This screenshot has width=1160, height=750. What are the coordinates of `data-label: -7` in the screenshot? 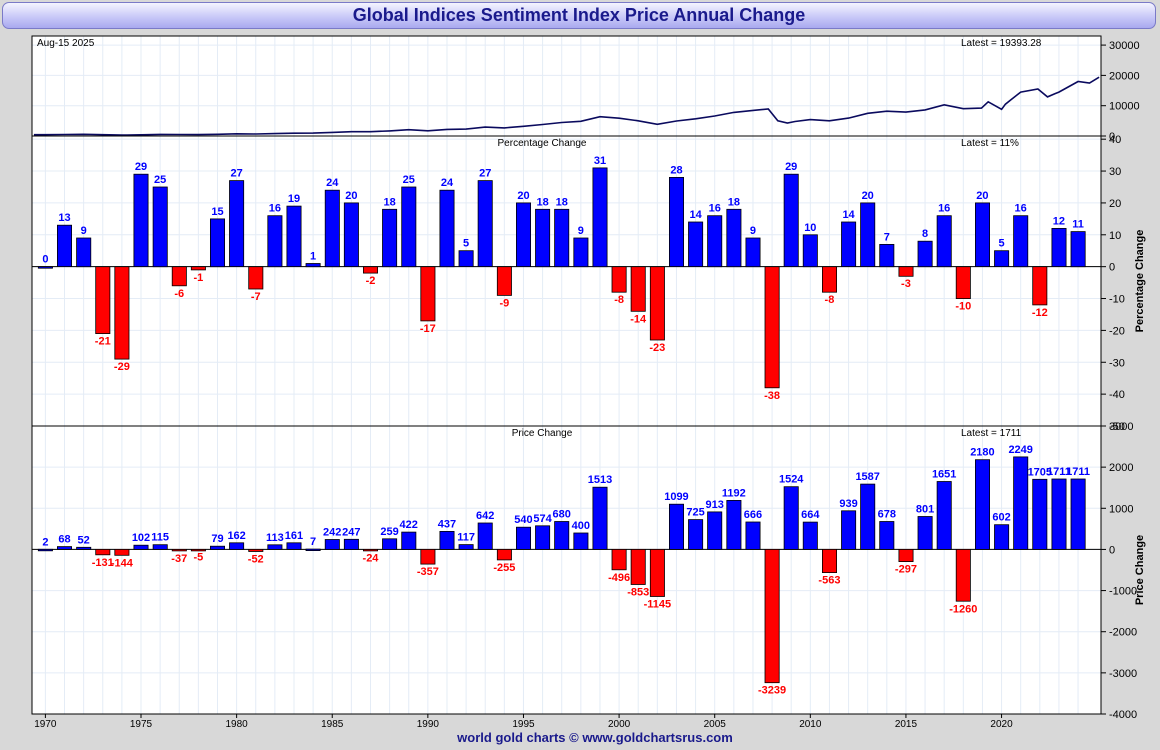 It's located at (256, 297).